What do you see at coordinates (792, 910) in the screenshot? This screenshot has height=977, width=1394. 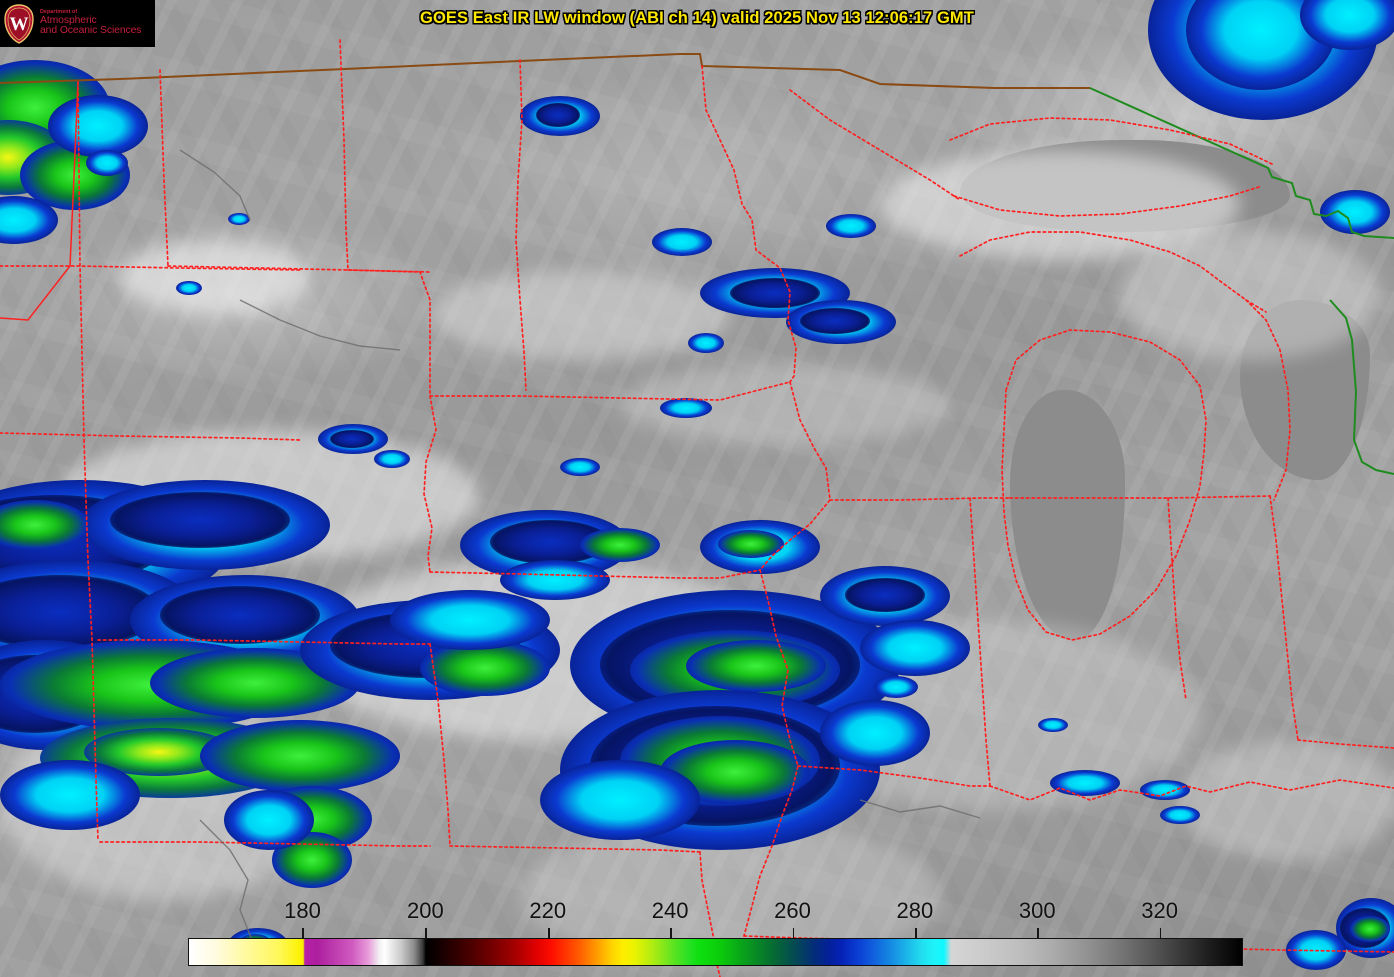 I see `colorbar-tick-label: 260` at bounding box center [792, 910].